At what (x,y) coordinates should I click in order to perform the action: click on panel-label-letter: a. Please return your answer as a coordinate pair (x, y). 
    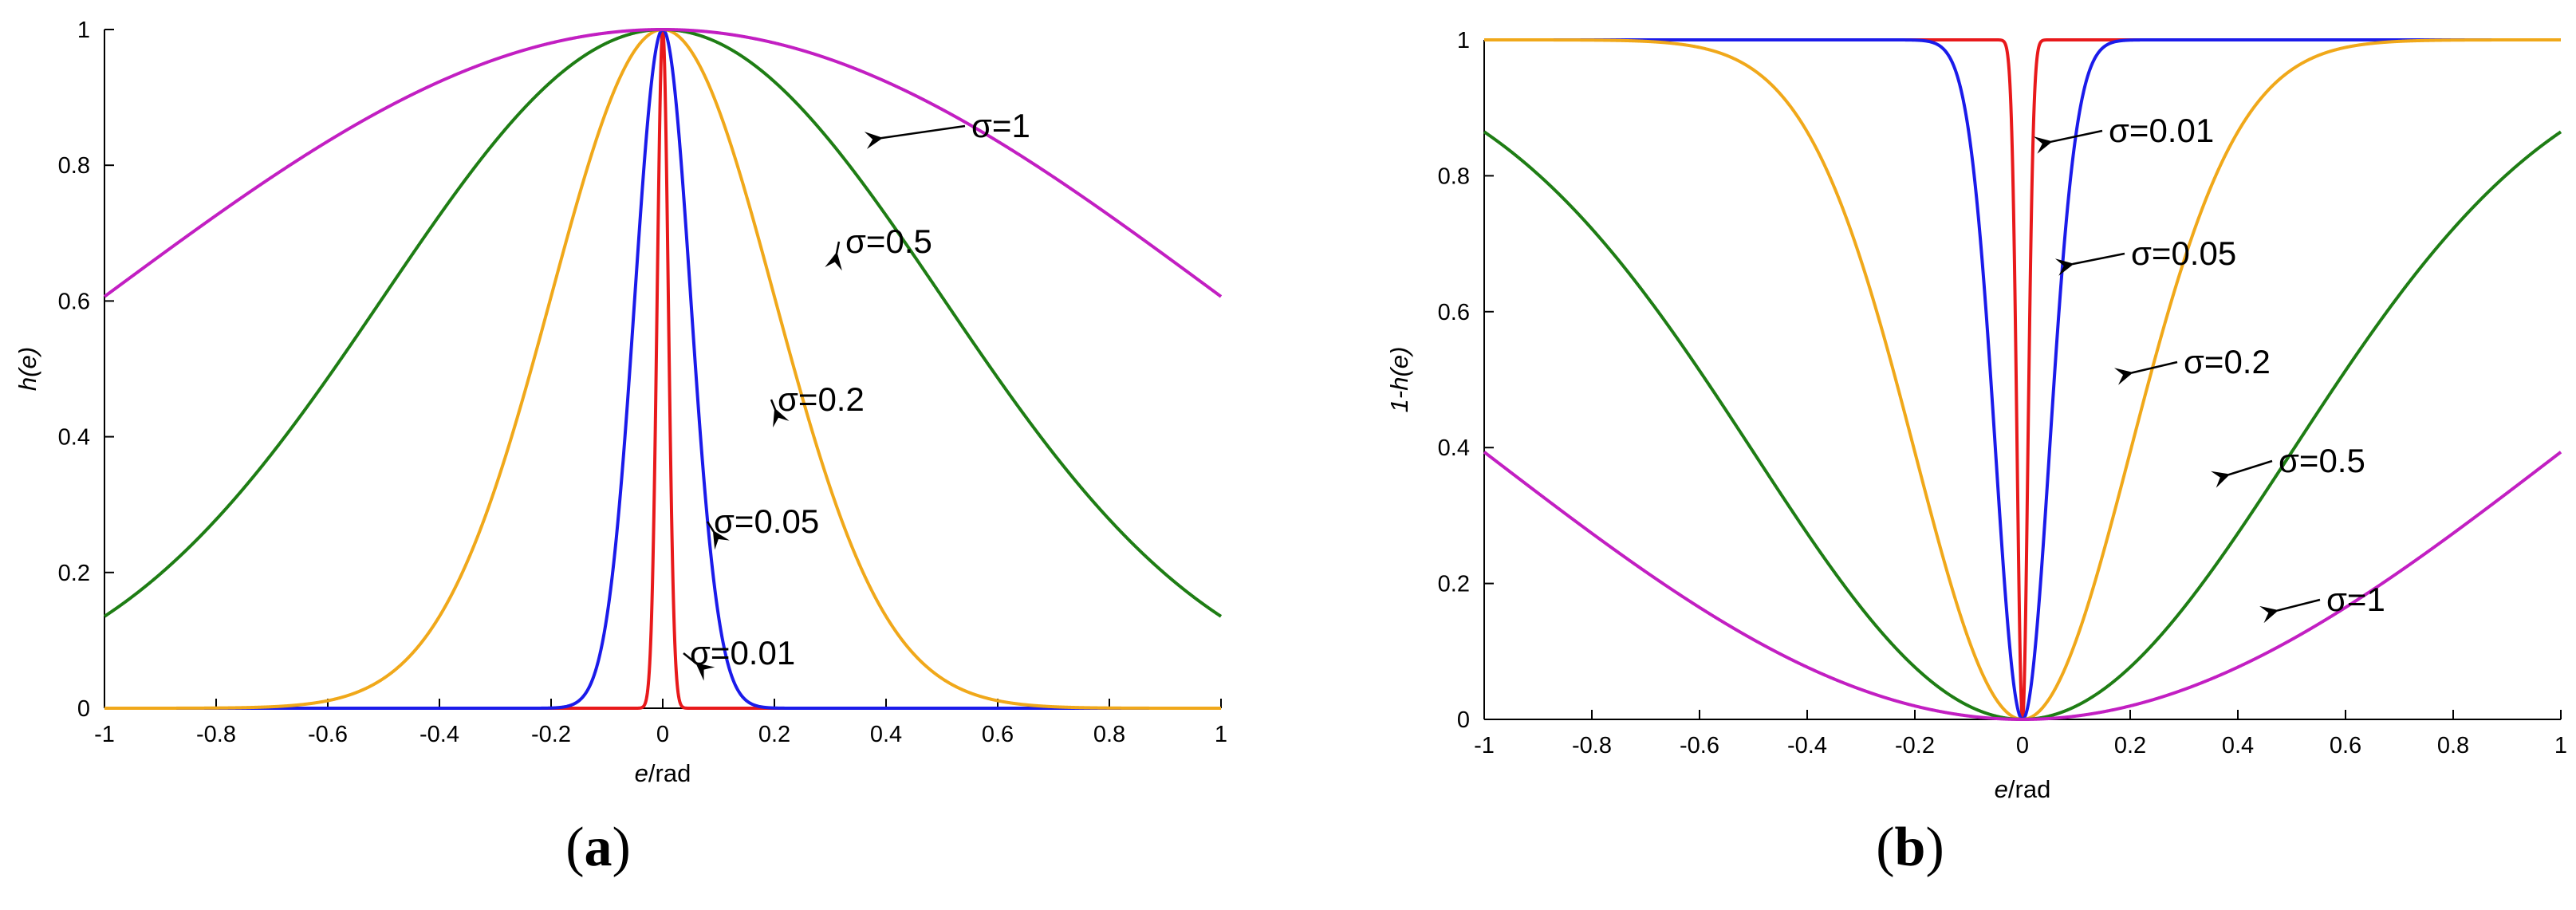
    Looking at the image, I should click on (598, 847).